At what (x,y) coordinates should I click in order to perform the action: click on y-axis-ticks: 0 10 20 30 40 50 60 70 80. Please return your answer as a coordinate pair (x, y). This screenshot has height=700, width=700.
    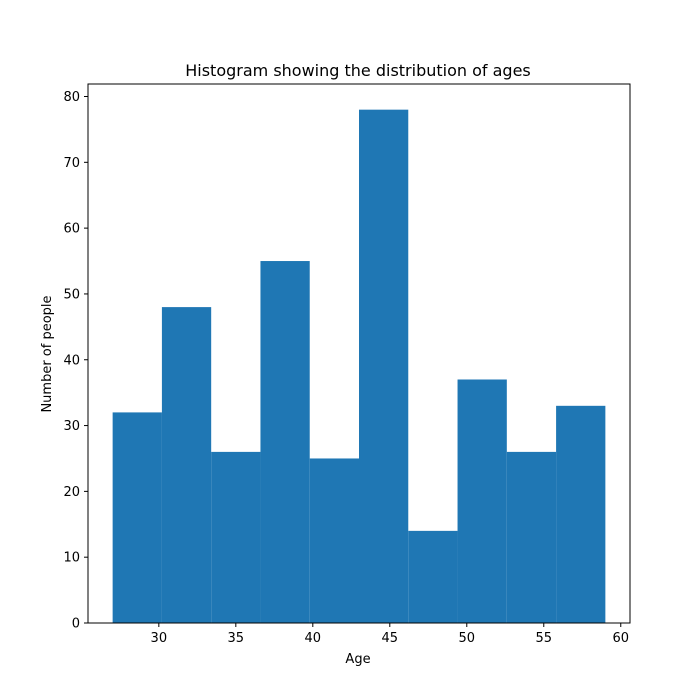
    Looking at the image, I should click on (75, 361).